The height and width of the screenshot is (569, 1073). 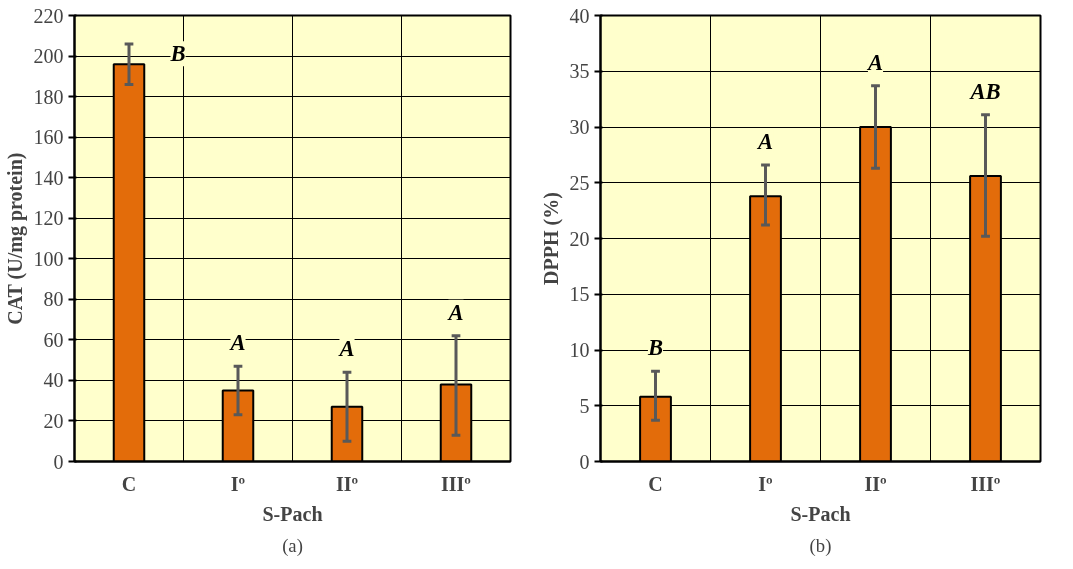 What do you see at coordinates (53, 339) in the screenshot?
I see `y-tick-label: 60` at bounding box center [53, 339].